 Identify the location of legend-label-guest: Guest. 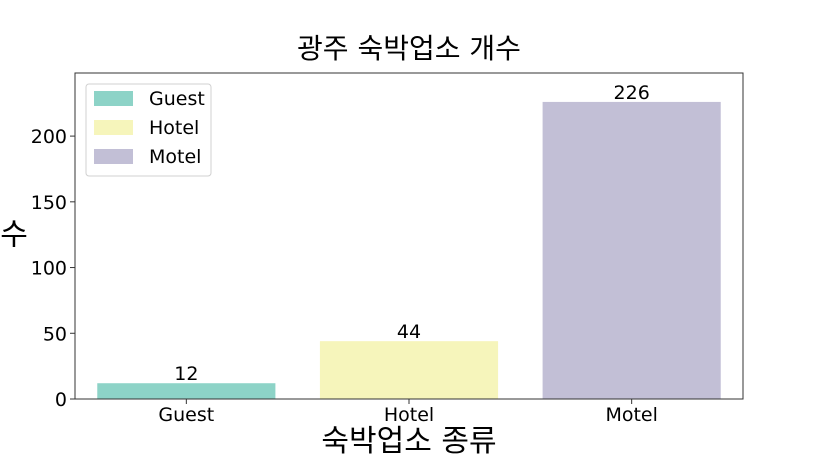
(177, 99).